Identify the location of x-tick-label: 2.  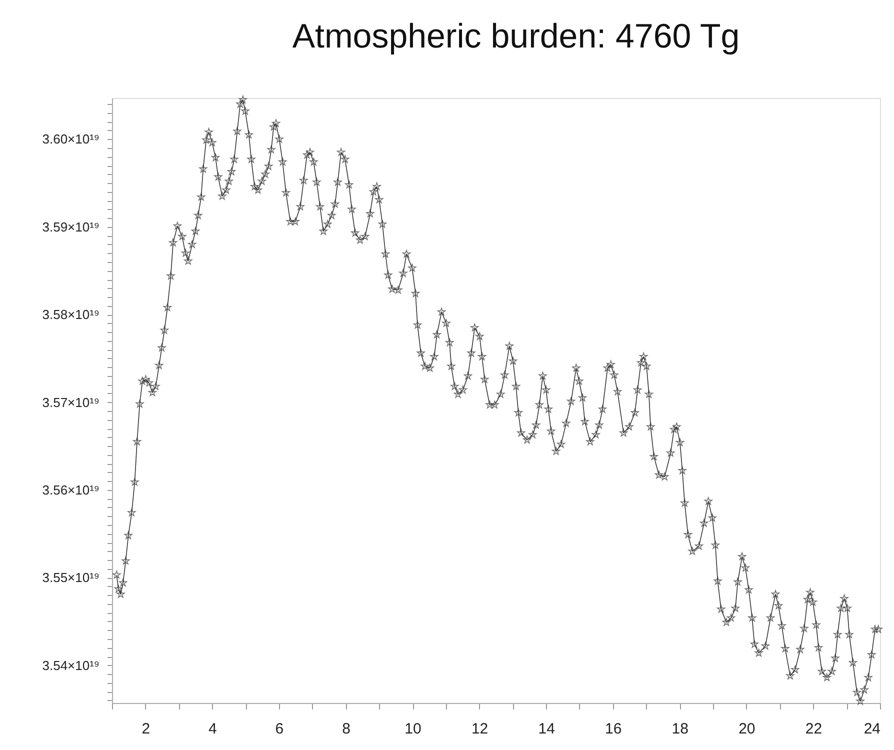
(146, 729).